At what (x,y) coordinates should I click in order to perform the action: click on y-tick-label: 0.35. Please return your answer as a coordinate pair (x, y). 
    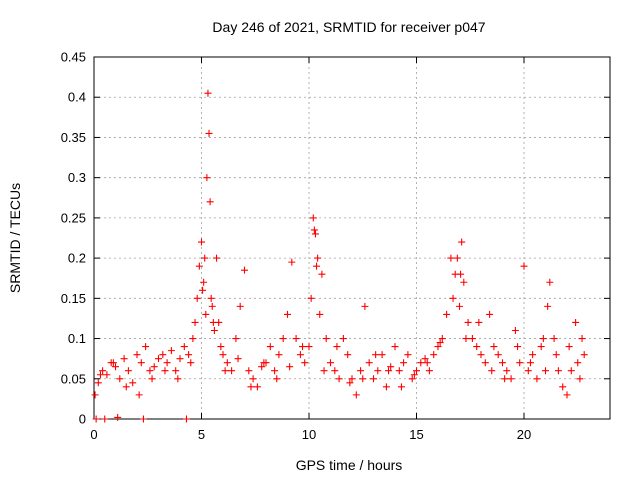
    Looking at the image, I should click on (73, 137).